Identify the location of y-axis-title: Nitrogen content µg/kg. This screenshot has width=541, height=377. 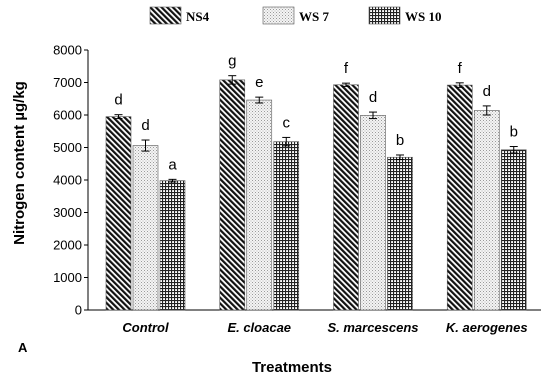
(19, 163).